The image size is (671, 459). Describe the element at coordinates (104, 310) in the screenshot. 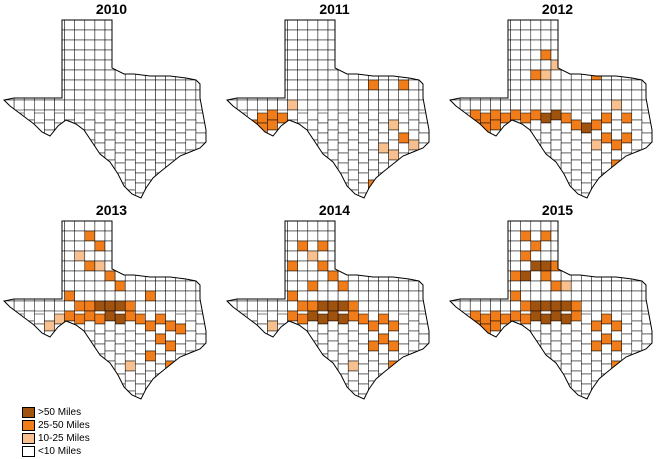

I see `texas-border` at that location.